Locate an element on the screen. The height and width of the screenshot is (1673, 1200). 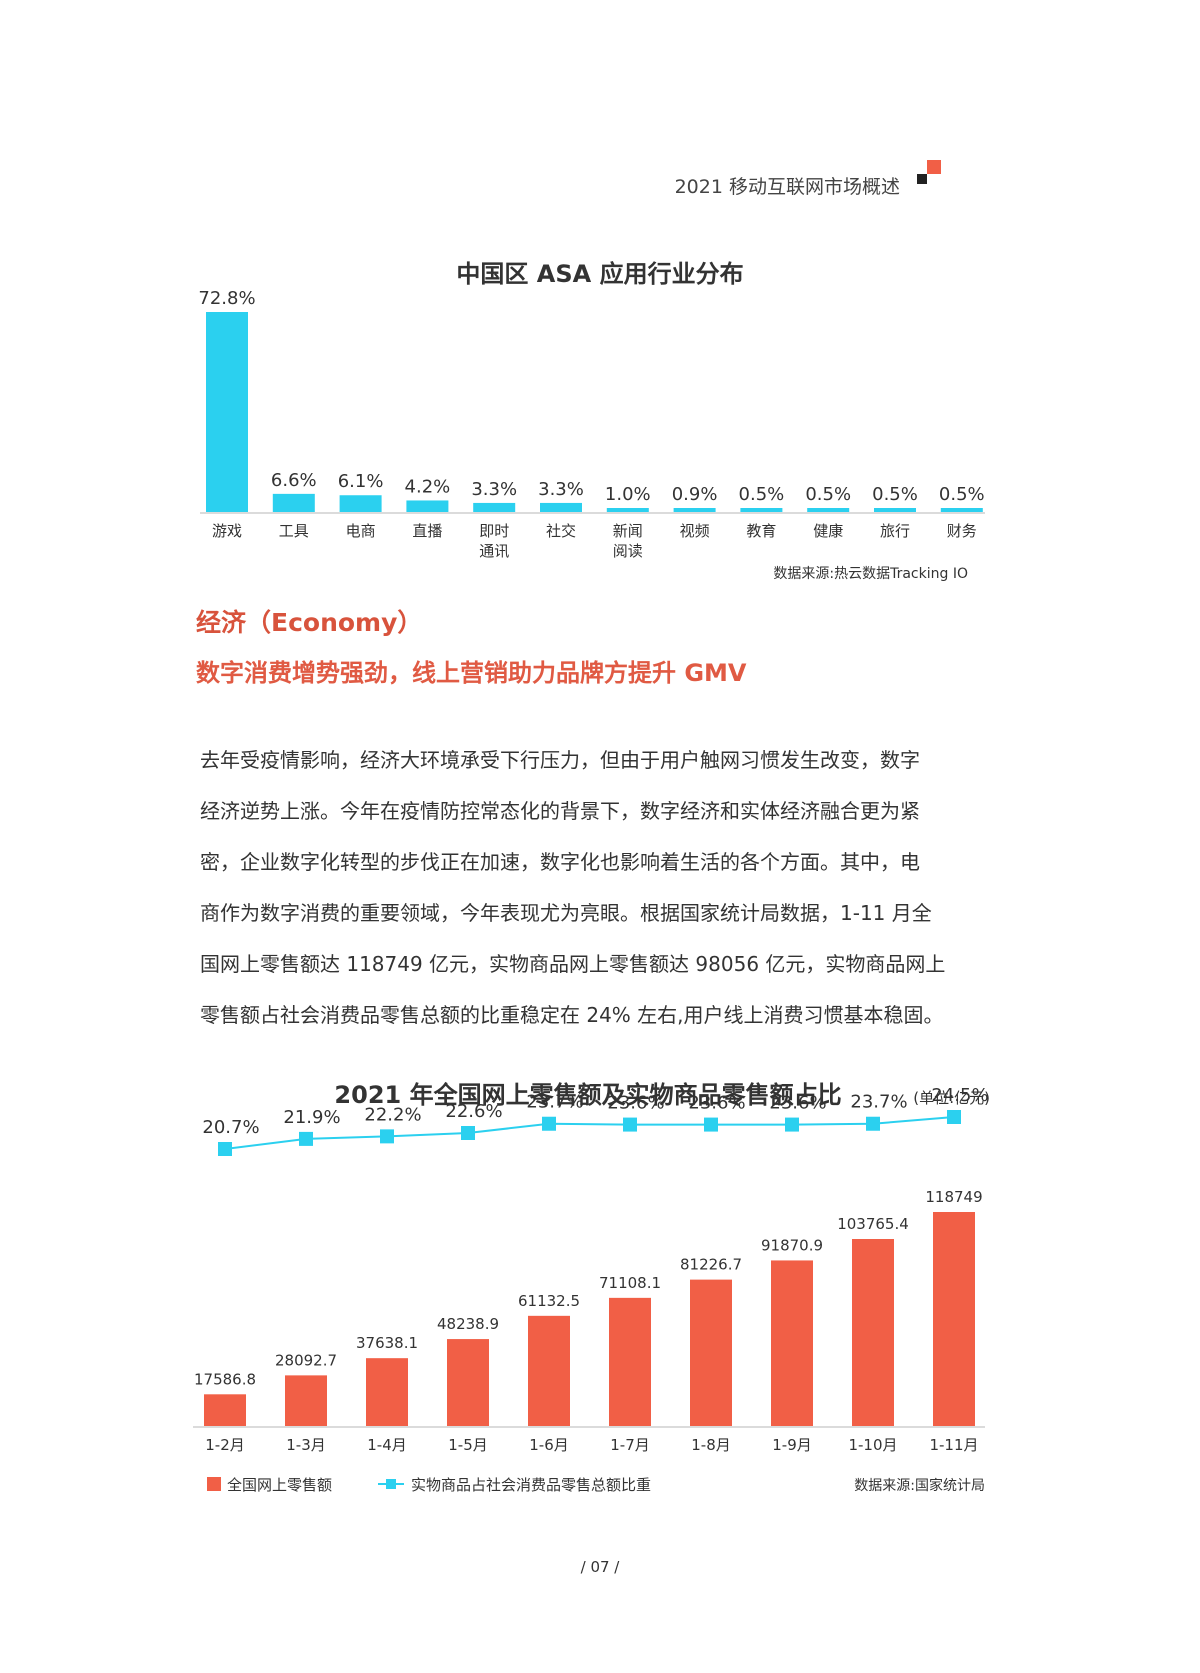
chart1-category-label: 教育 is located at coordinates (761, 531).